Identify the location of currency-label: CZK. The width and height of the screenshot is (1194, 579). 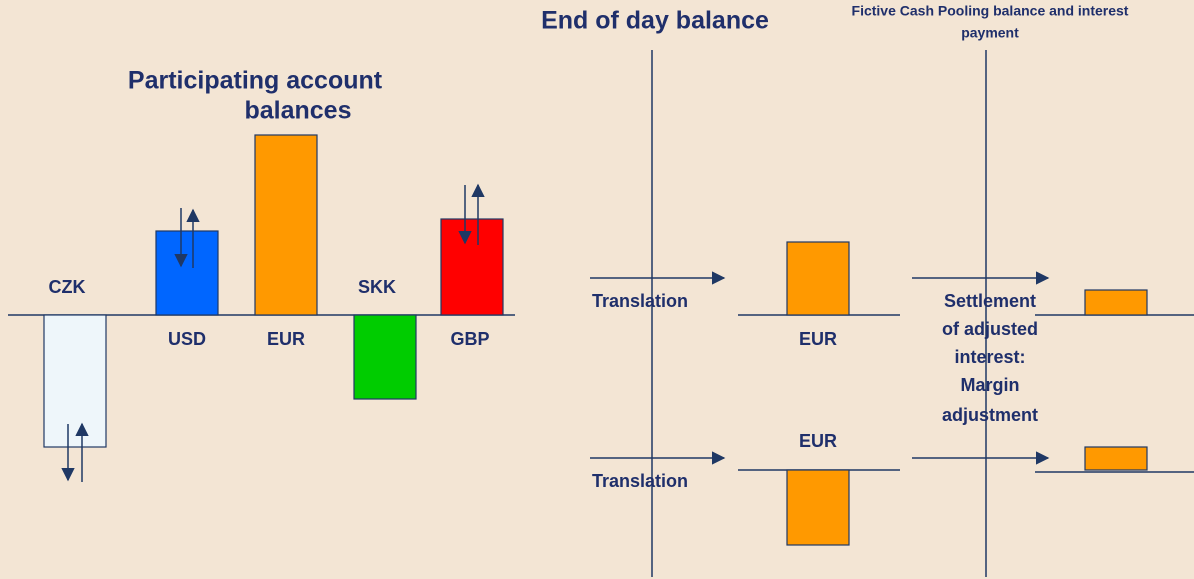
(67, 287).